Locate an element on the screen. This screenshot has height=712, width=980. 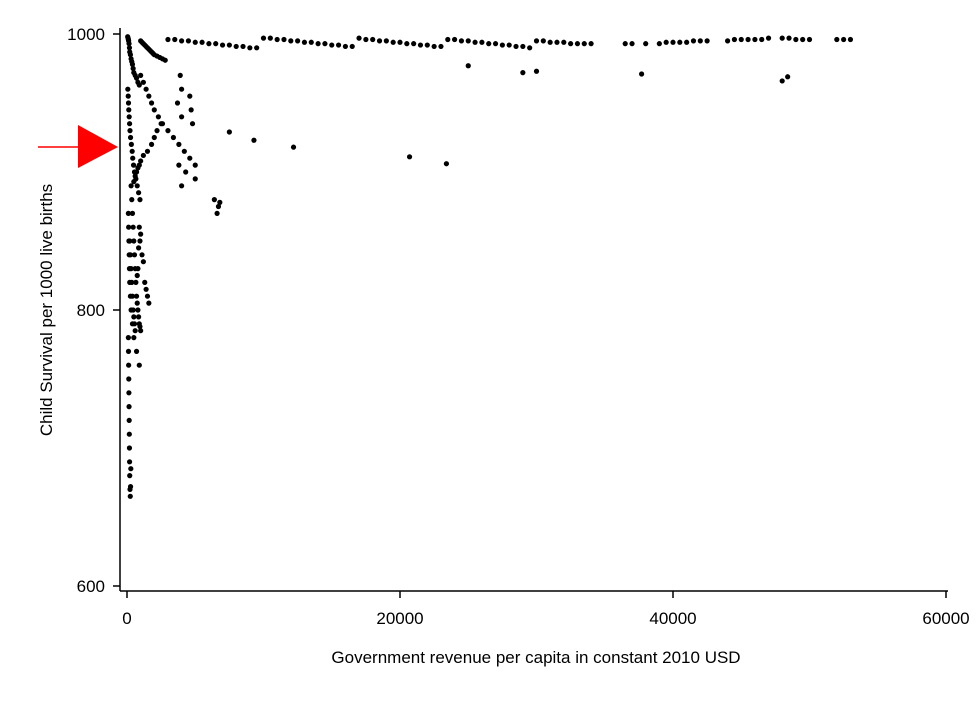
y-tick-label: 1000 is located at coordinates (86, 34).